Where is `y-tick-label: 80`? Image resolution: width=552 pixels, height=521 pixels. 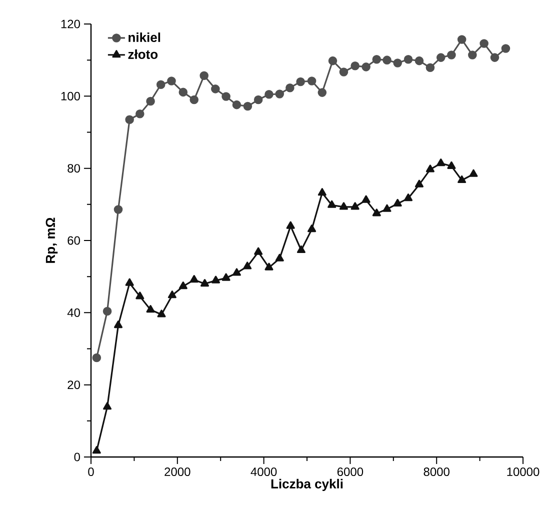
y-tick-label: 80 is located at coordinates (74, 168).